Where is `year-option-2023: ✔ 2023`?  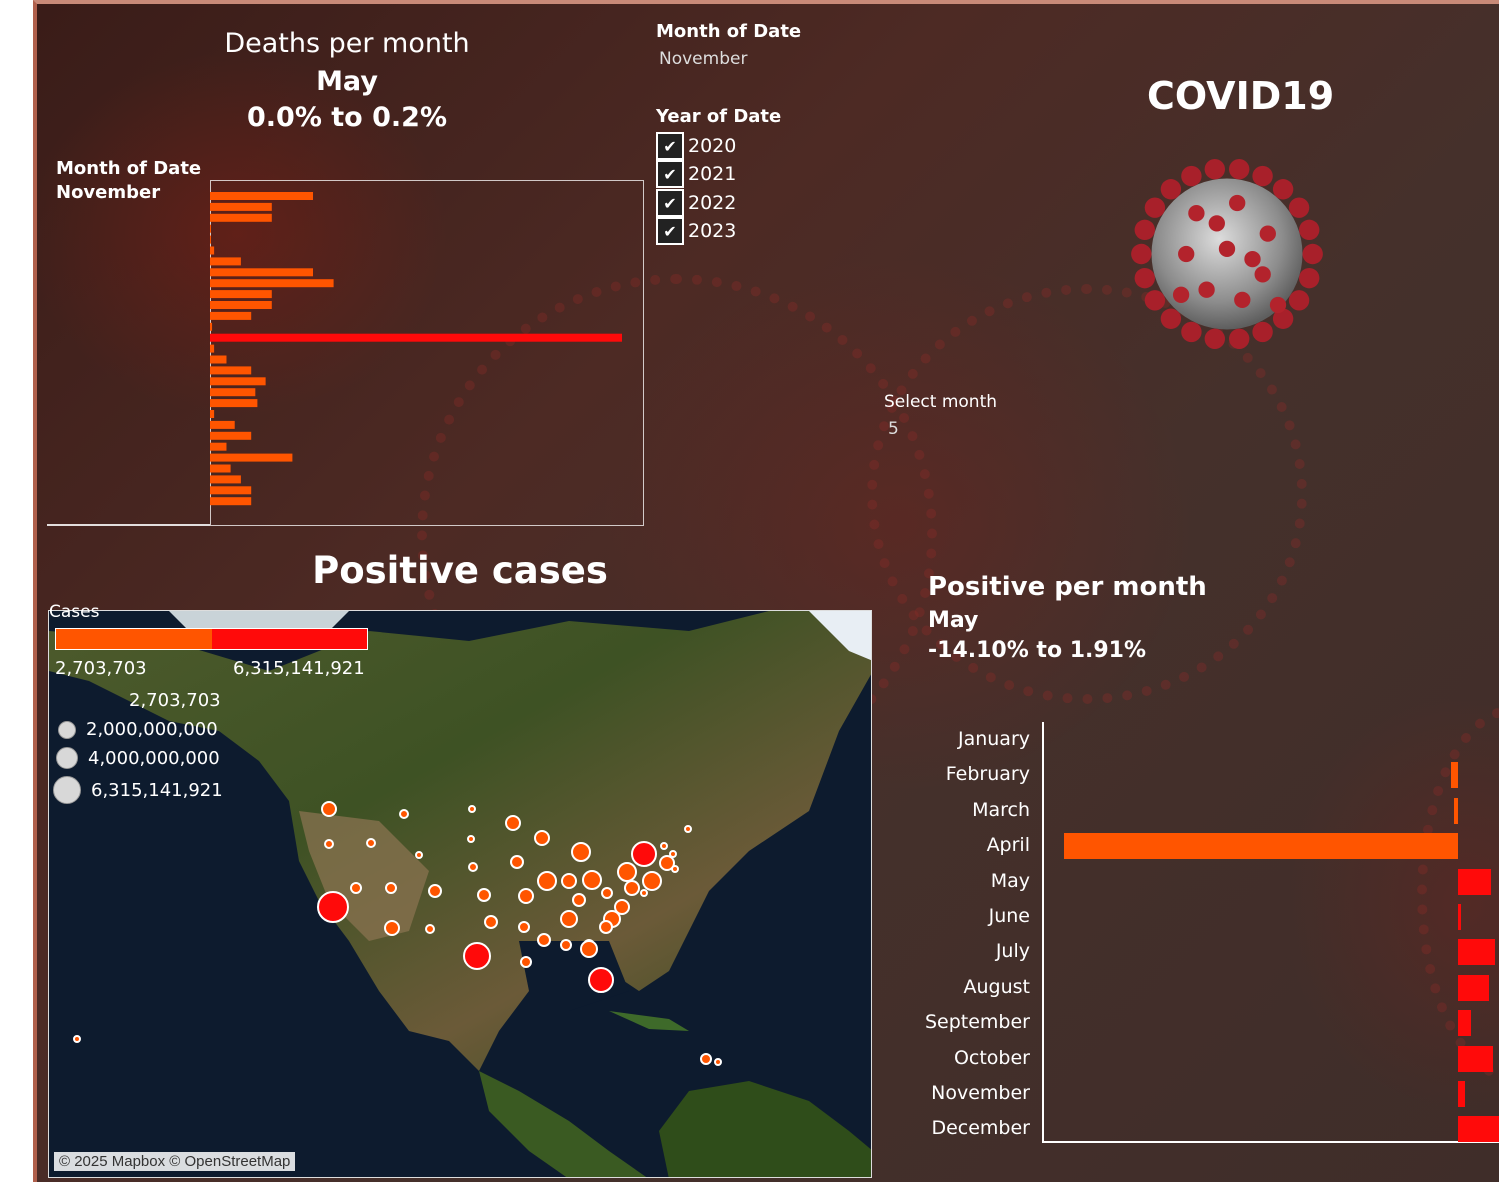 year-option-2023: ✔ 2023 is located at coordinates (696, 231).